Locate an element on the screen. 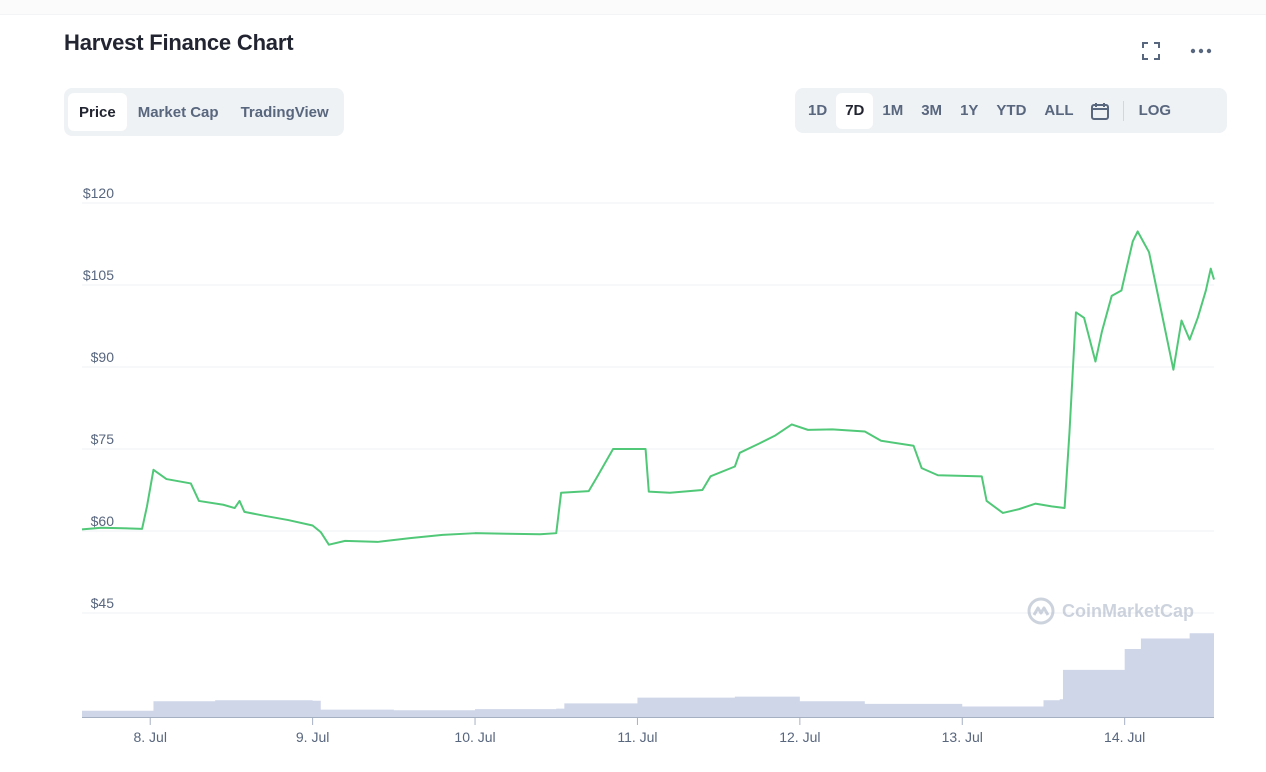 This screenshot has width=1266, height=772. y-tick-label: $105 is located at coordinates (98, 275).